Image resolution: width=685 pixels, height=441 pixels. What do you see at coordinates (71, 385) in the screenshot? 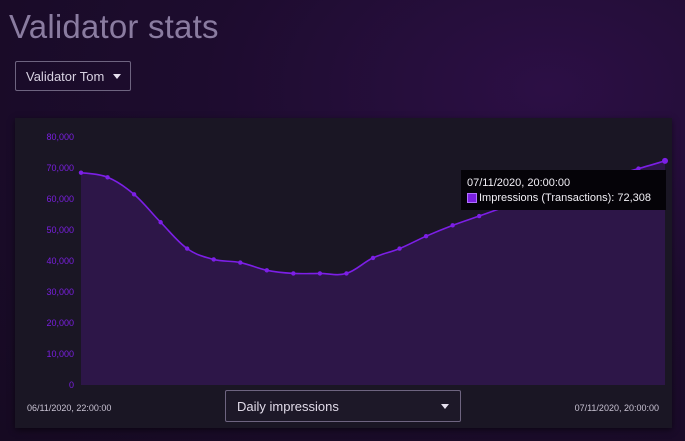
I see `y-tick-label: 0` at bounding box center [71, 385].